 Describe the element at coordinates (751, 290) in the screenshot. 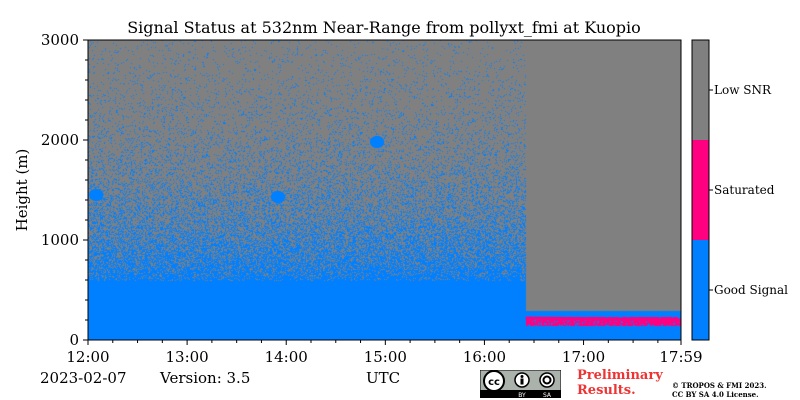

I see `colorbar-label: Good Signal` at that location.